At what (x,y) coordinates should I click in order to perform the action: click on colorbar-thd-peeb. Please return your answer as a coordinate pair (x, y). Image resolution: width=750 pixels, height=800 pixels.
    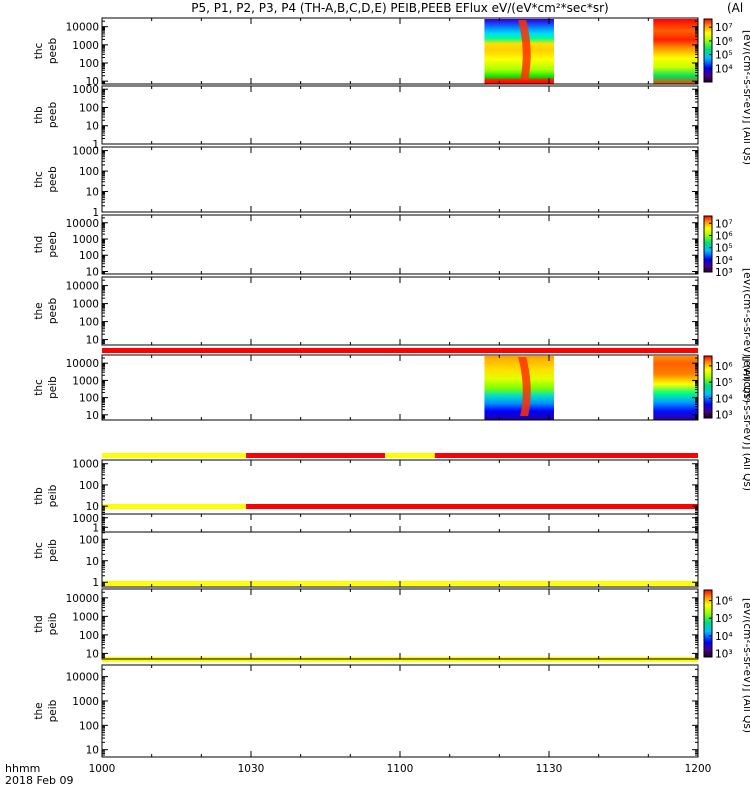
    Looking at the image, I should click on (708, 244).